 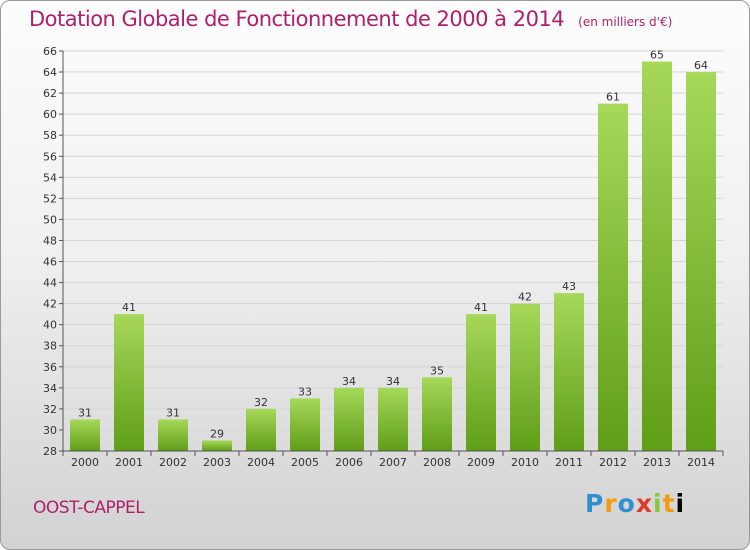 I want to click on y-tick-label: 36, so click(x=50, y=367).